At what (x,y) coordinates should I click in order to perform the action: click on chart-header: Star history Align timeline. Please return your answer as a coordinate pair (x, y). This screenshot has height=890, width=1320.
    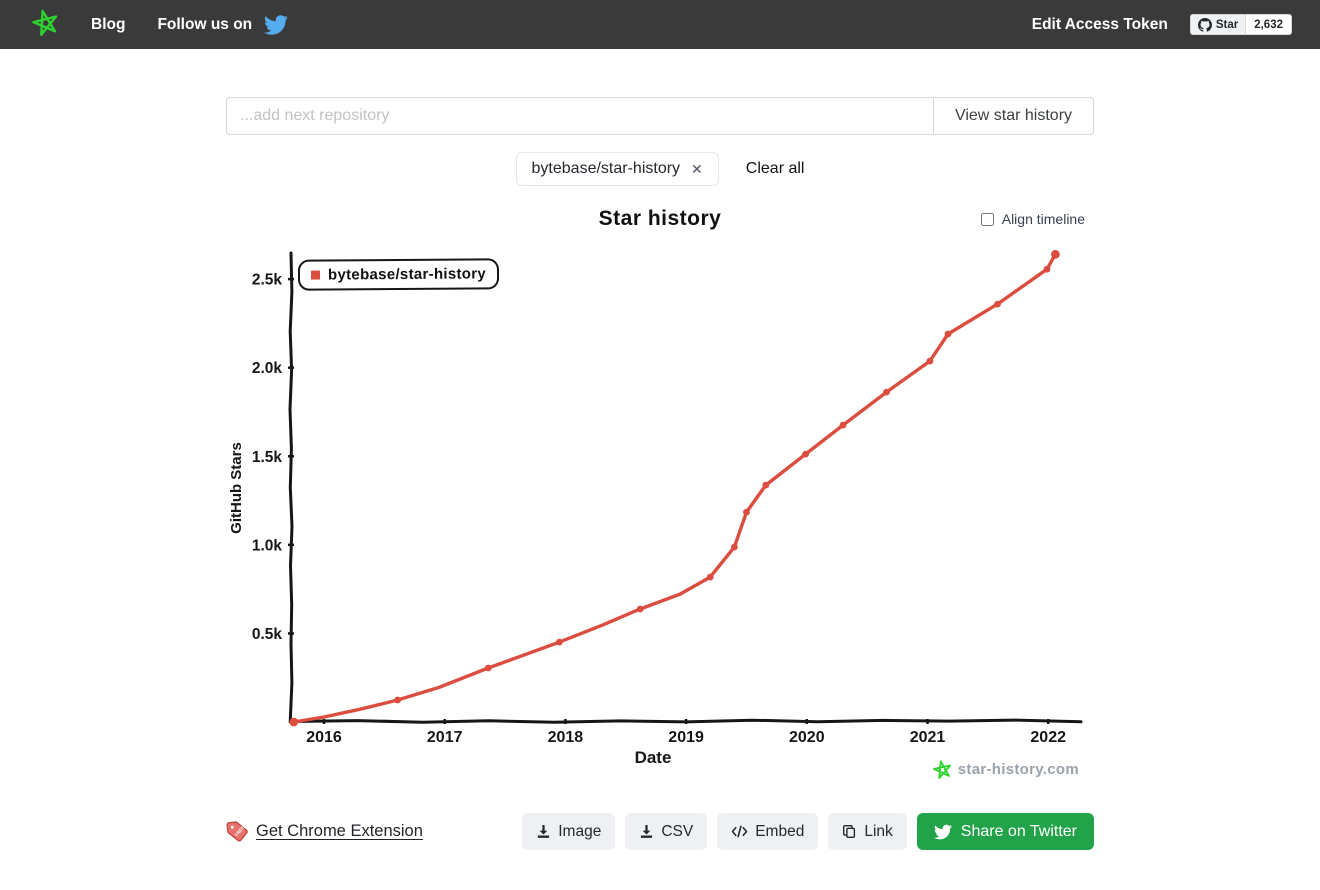
    Looking at the image, I should click on (660, 221).